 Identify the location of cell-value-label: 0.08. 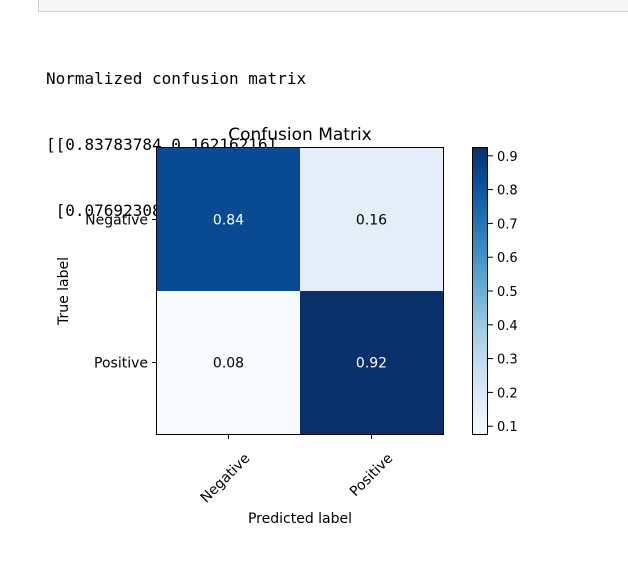
(228, 364).